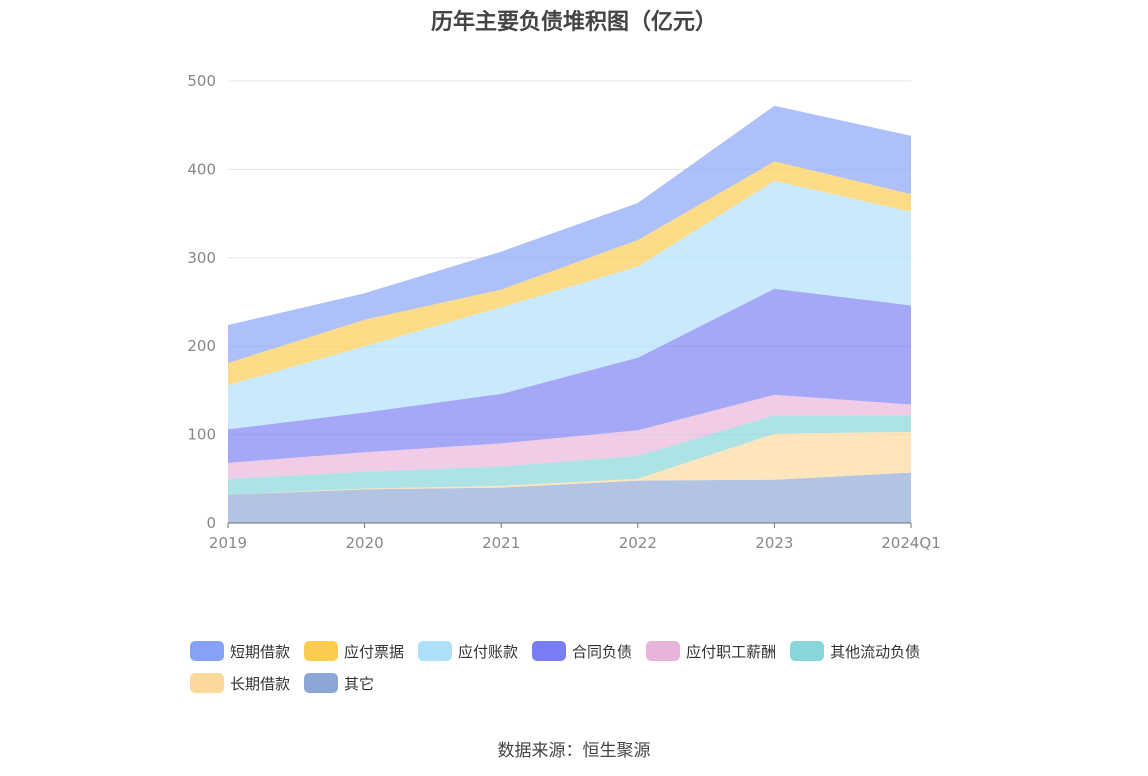 The height and width of the screenshot is (776, 1148). Describe the element at coordinates (201, 258) in the screenshot. I see `y-tick-label: 300` at that location.